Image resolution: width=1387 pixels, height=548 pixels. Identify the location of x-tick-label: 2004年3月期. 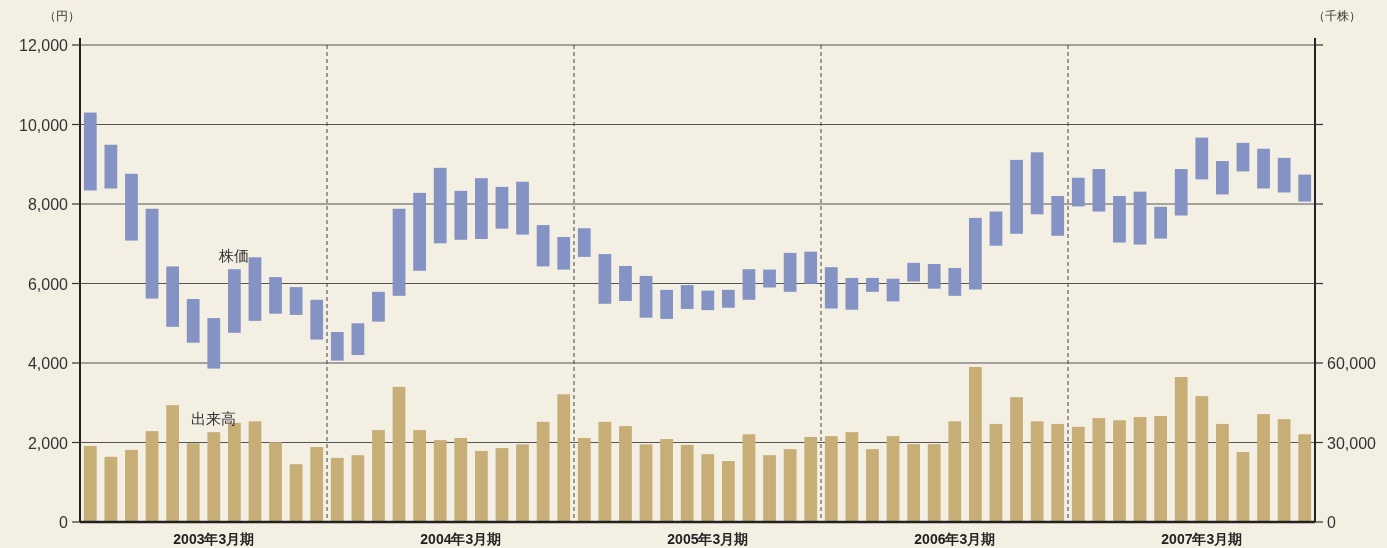
(461, 539).